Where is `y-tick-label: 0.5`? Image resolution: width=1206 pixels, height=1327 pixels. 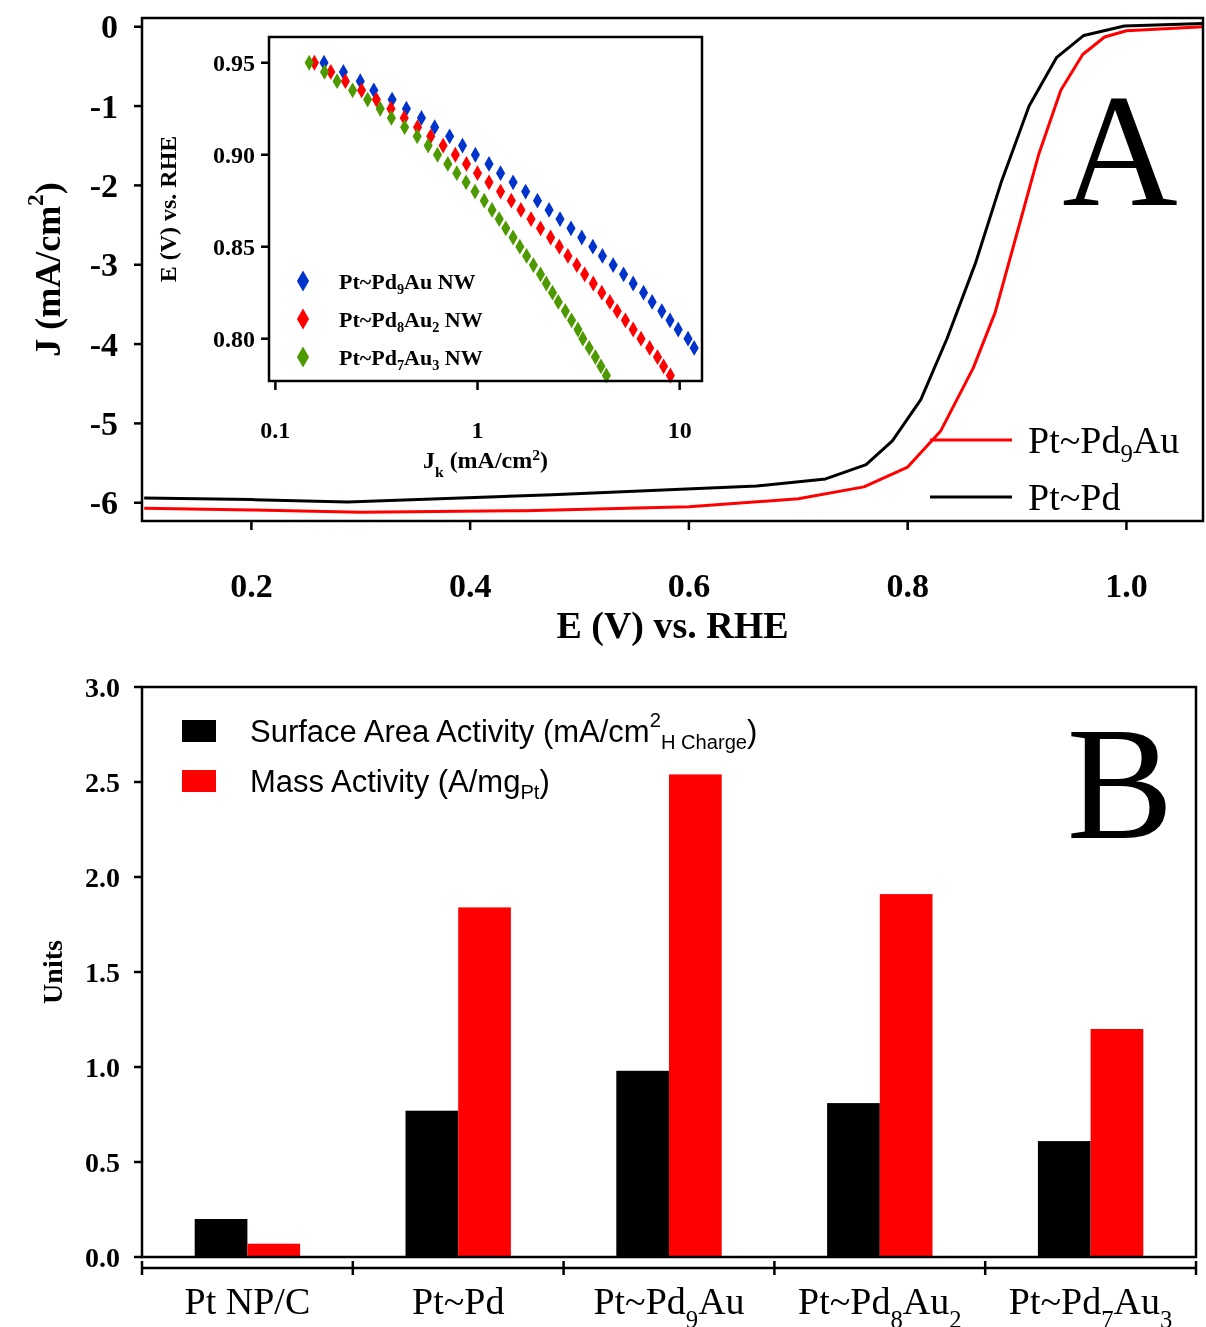
y-tick-label: 0.5 is located at coordinates (102, 1162).